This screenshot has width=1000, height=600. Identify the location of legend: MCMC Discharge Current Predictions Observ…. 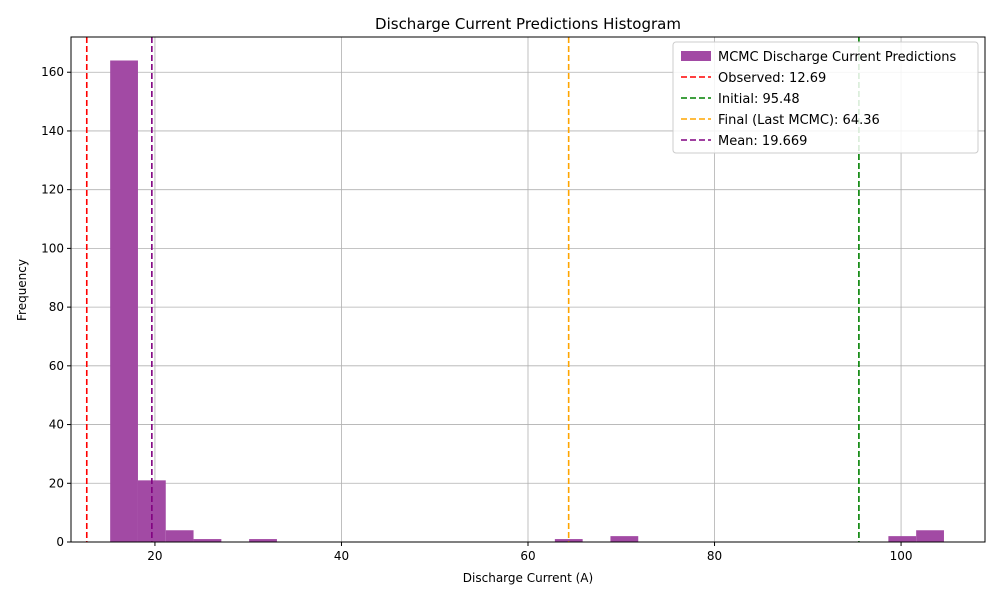
(825, 97).